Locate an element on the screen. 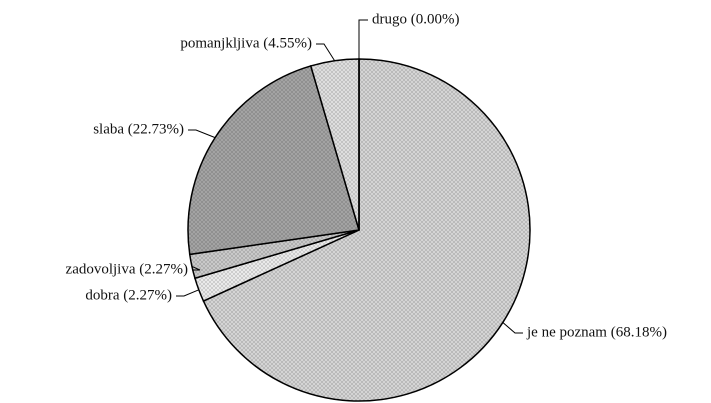 The height and width of the screenshot is (403, 711). slice-label: pomanjkljiva (4.55%) is located at coordinates (246, 43).